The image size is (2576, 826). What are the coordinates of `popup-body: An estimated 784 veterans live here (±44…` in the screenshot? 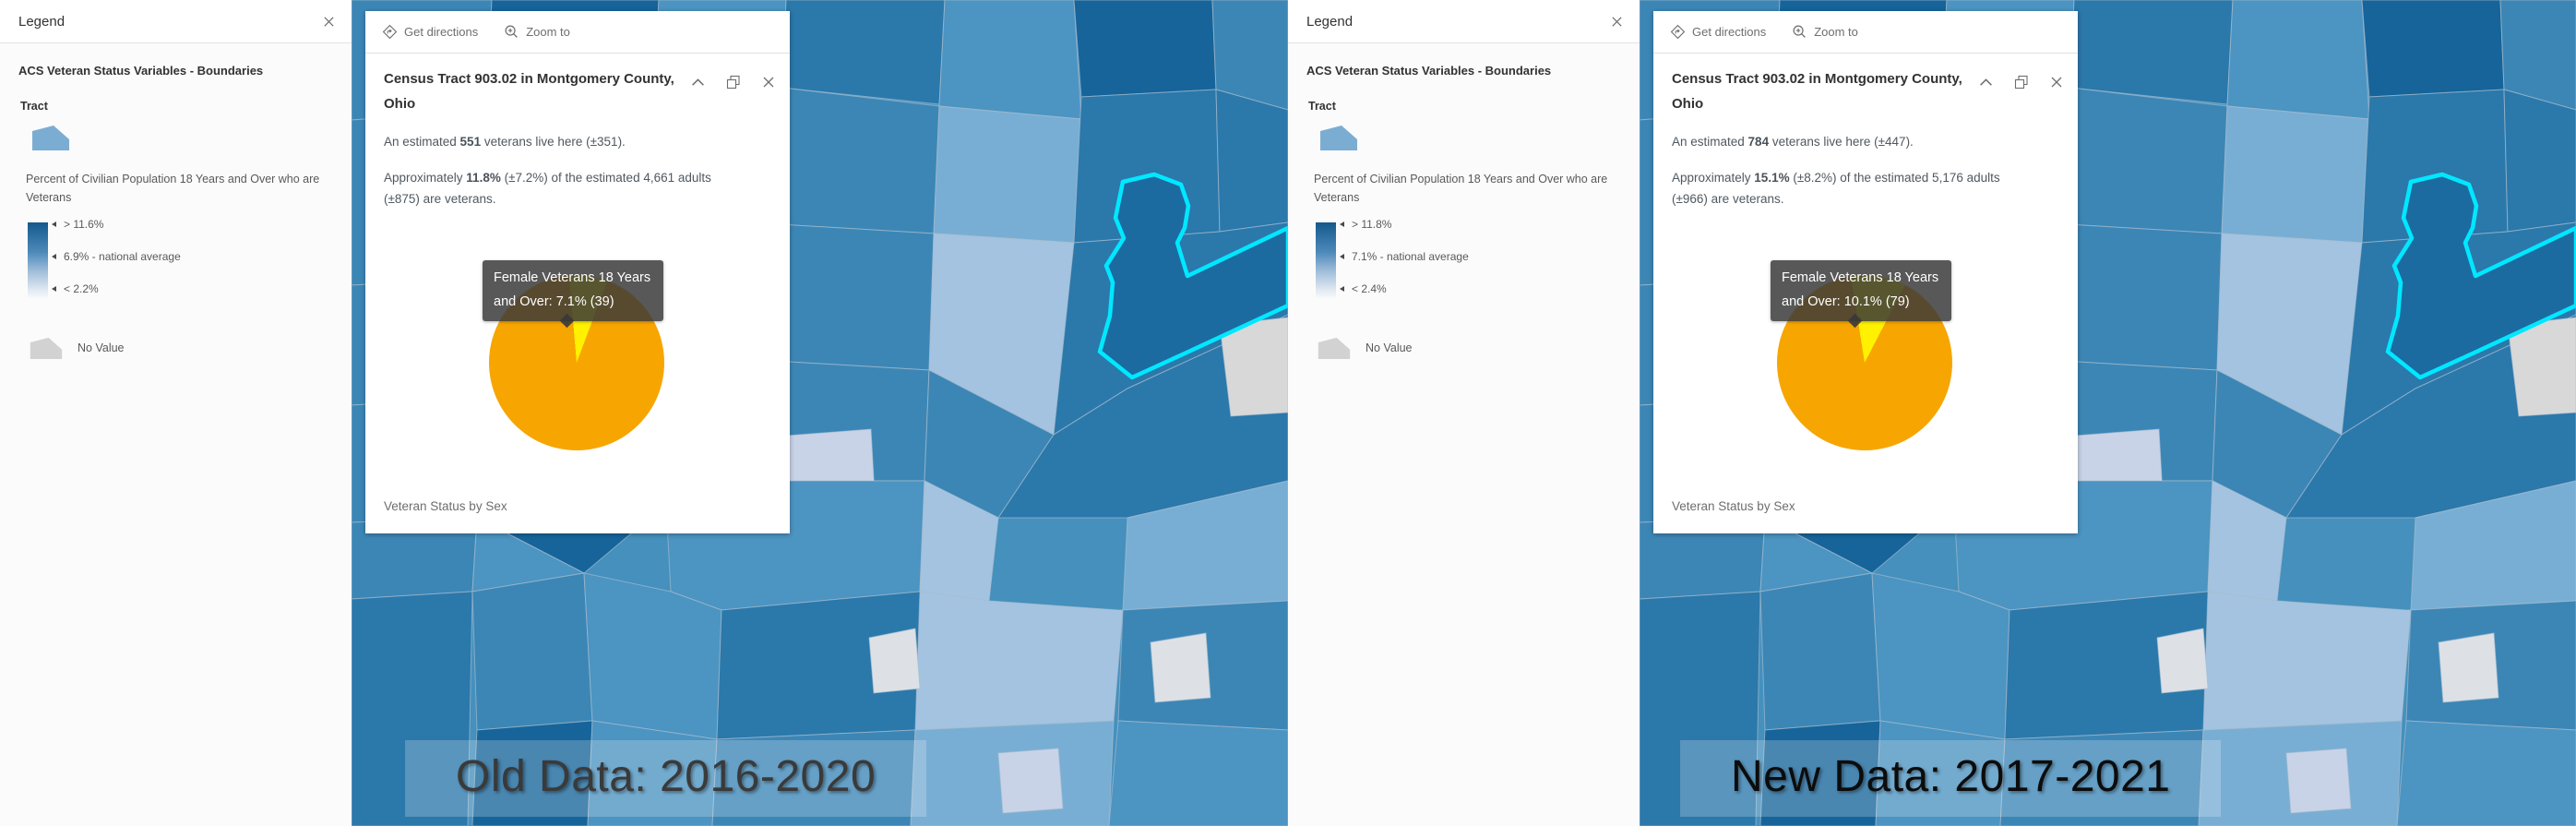 It's located at (1865, 171).